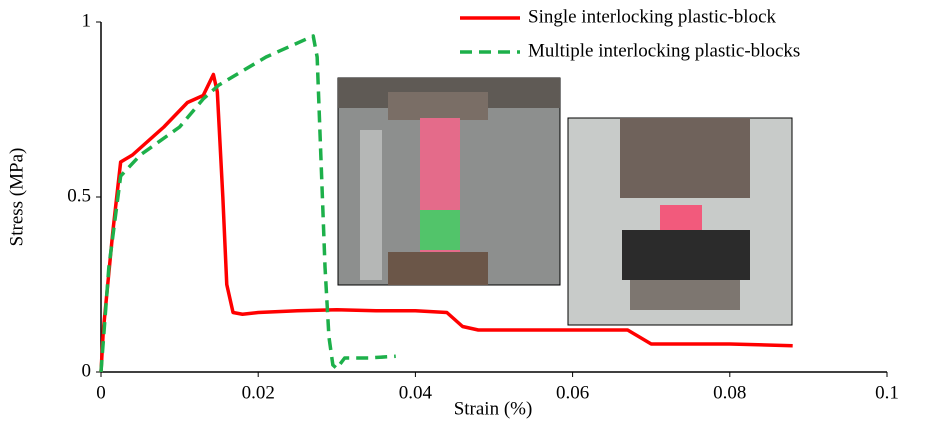 This screenshot has height=424, width=936. Describe the element at coordinates (87, 370) in the screenshot. I see `y-tick-label: 0` at that location.